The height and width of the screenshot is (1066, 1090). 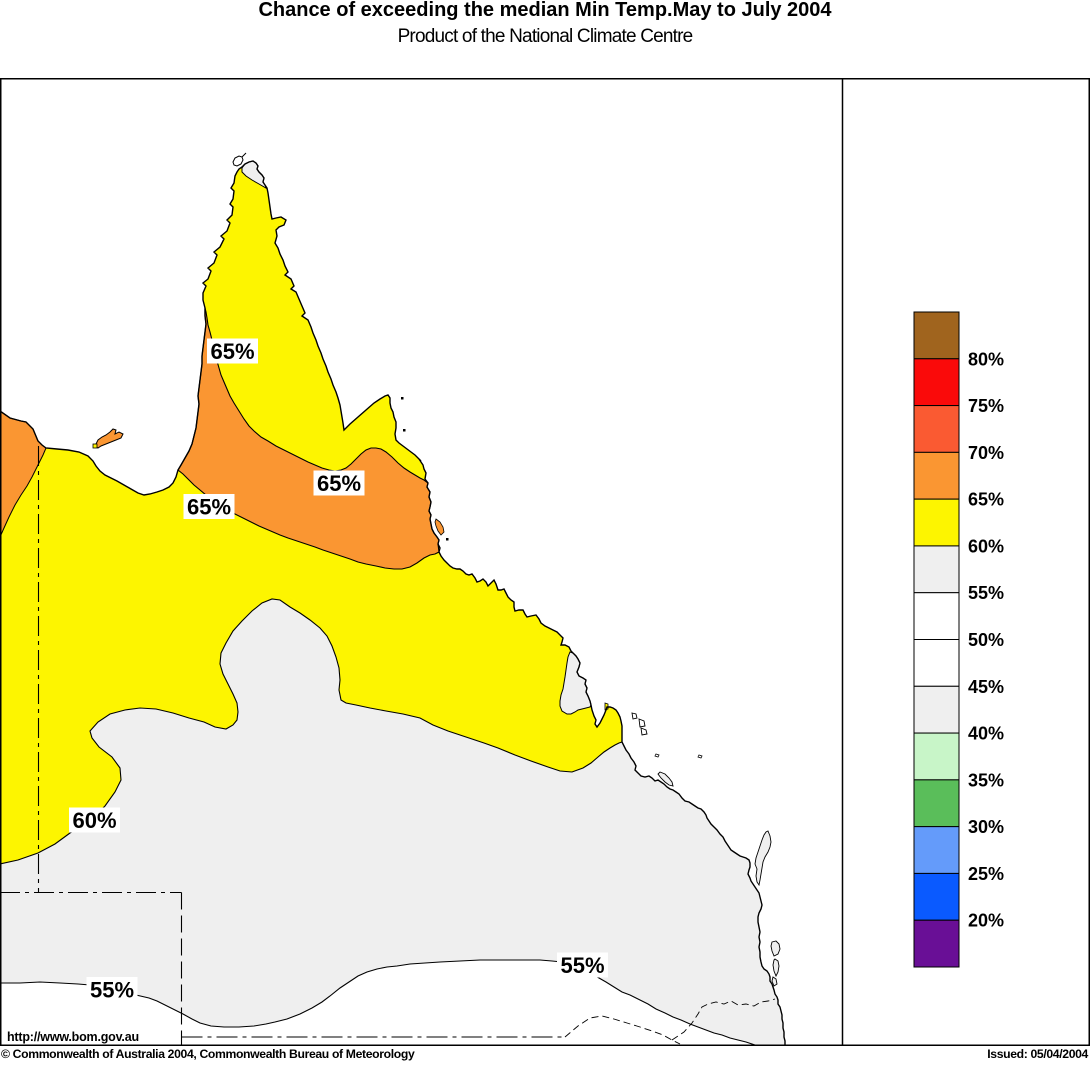 What do you see at coordinates (986, 780) in the screenshot?
I see `svg-text: 35%` at bounding box center [986, 780].